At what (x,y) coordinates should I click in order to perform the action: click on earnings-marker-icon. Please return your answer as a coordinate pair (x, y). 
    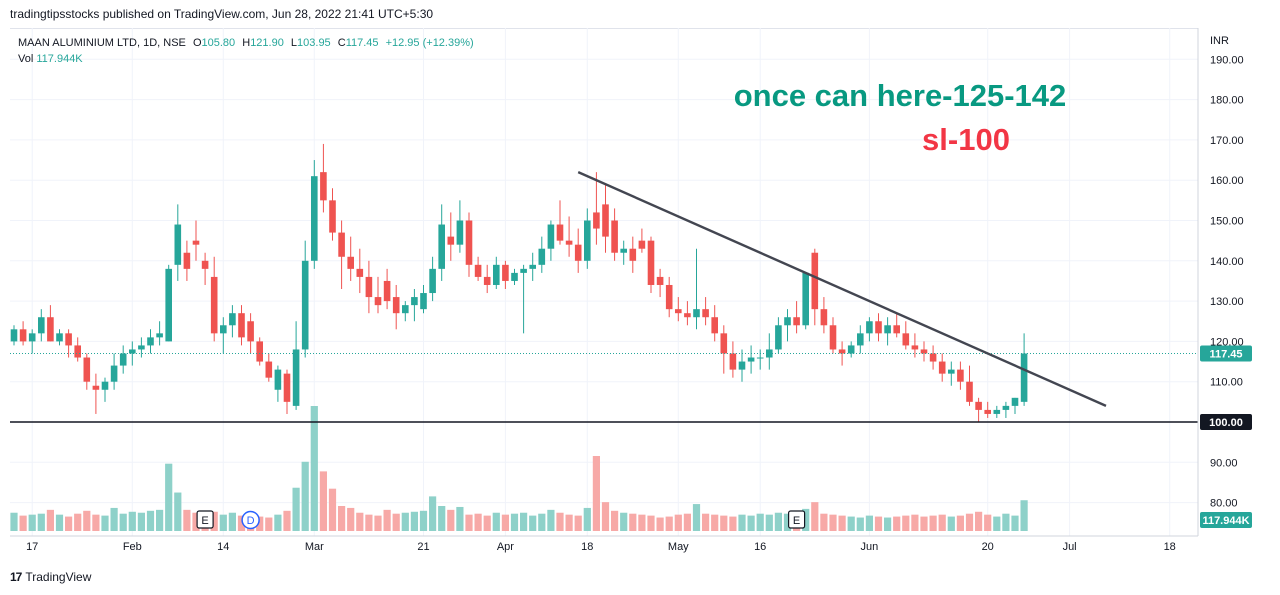
    Looking at the image, I should click on (796, 519).